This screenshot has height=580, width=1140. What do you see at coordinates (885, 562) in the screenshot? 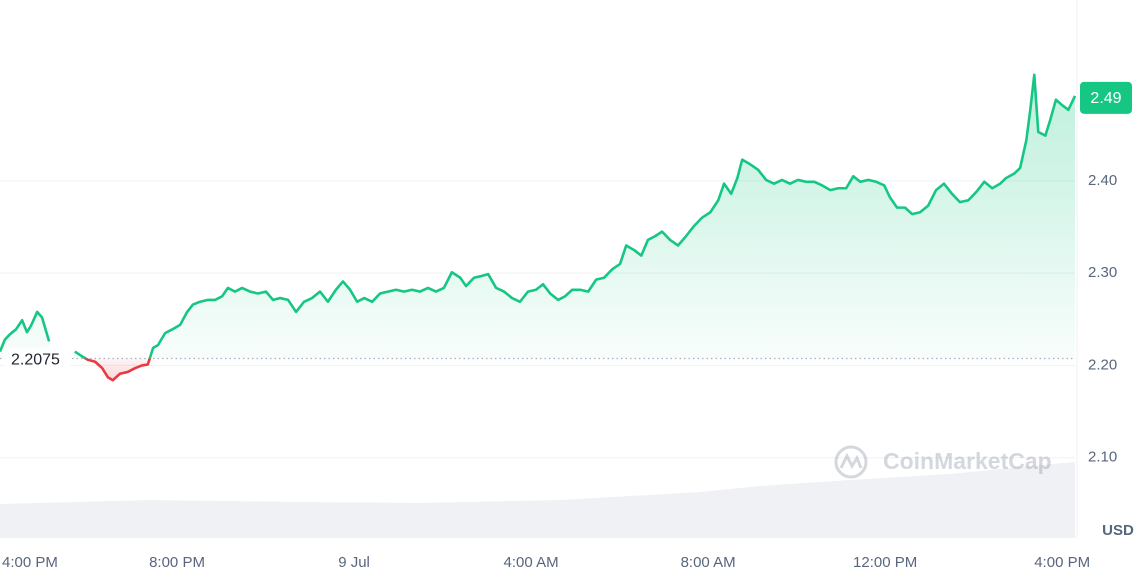
I see `x-tick-label: 12:00 PM` at bounding box center [885, 562].